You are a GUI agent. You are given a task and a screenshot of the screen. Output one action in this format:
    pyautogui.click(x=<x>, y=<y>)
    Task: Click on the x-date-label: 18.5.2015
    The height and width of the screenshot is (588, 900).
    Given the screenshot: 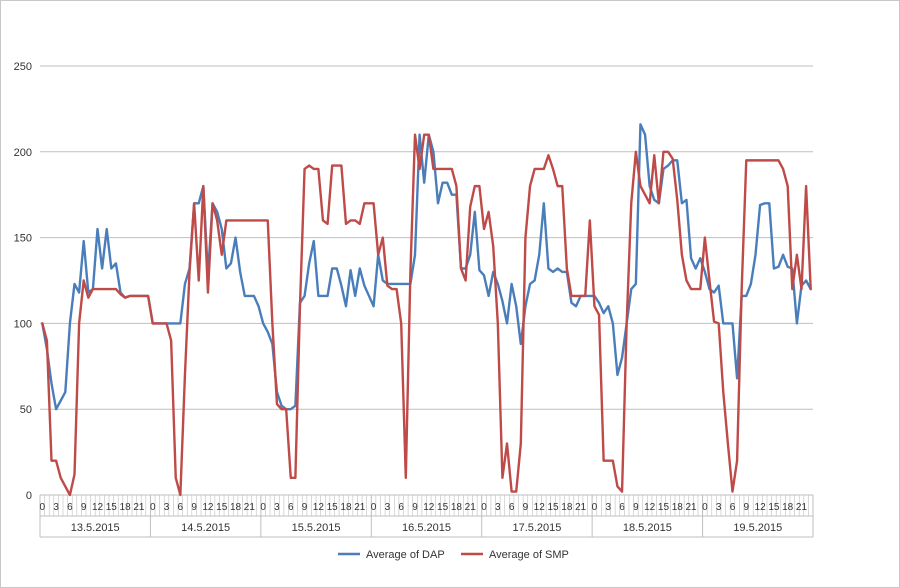 What is the action you would take?
    pyautogui.click(x=647, y=528)
    